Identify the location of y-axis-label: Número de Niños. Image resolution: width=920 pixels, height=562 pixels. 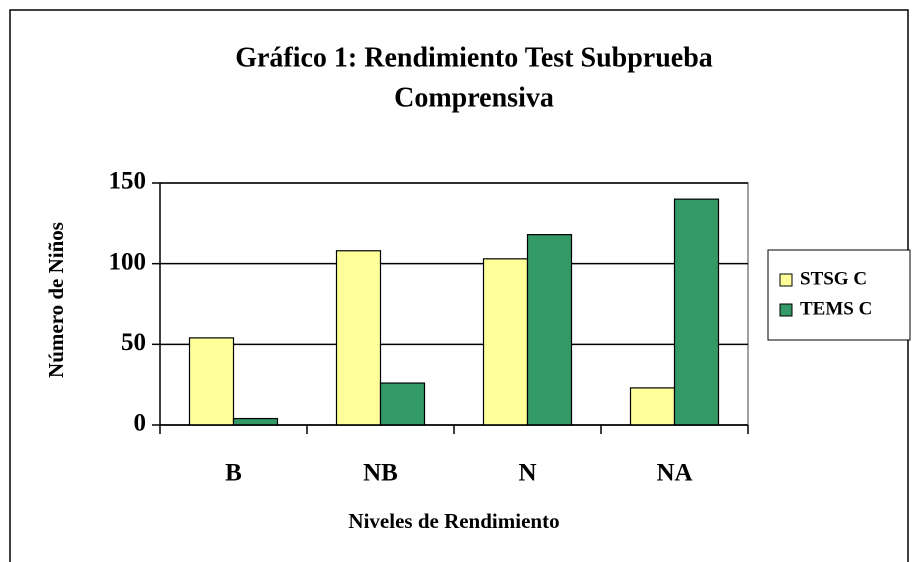
(56, 300).